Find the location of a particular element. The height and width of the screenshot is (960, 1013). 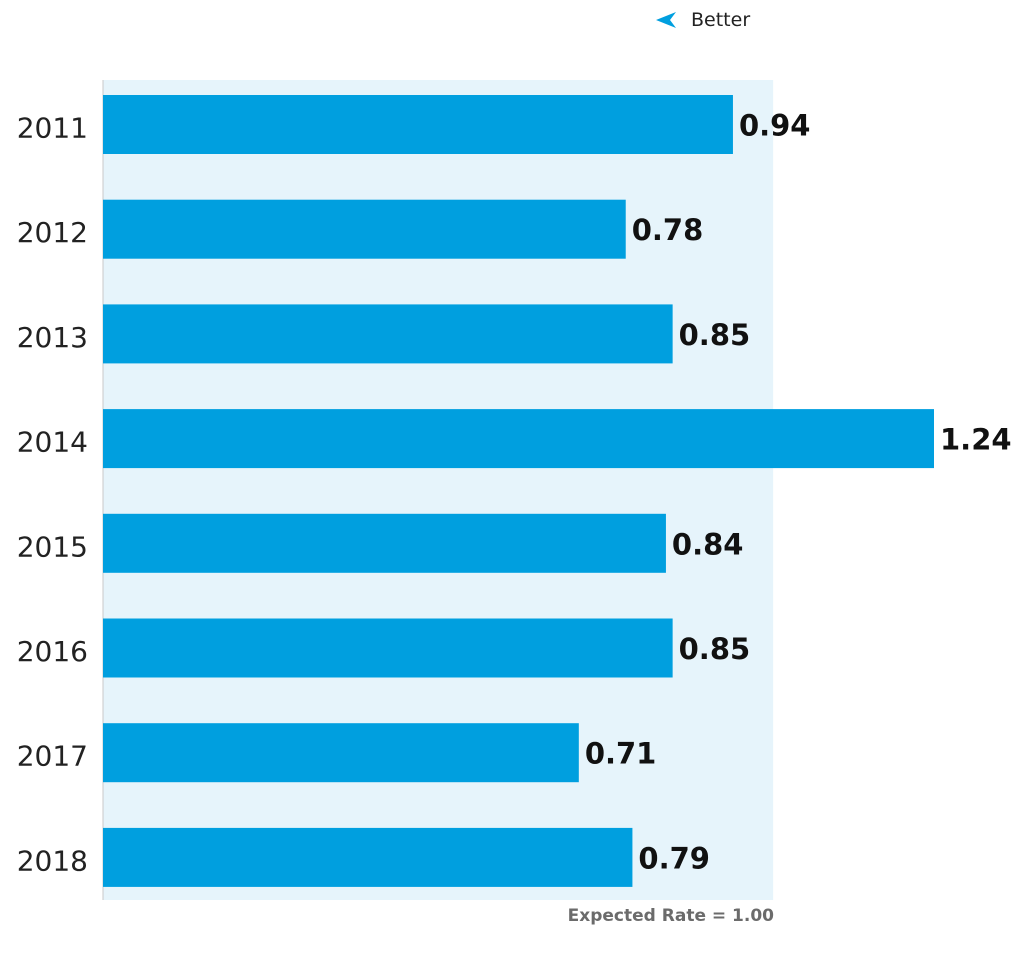

bar-2012 is located at coordinates (364, 229).